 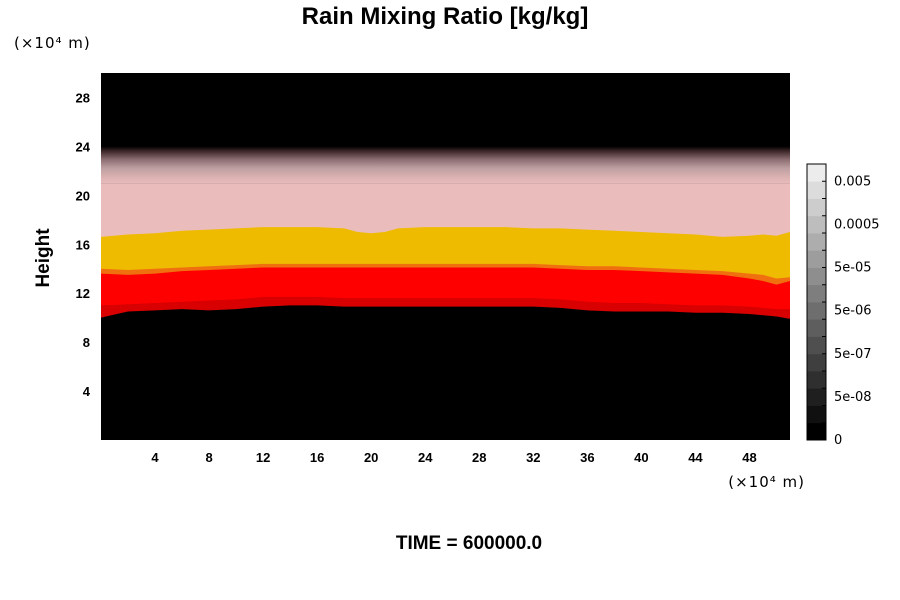 What do you see at coordinates (83, 97) in the screenshot?
I see `y-tick-label: 28` at bounding box center [83, 97].